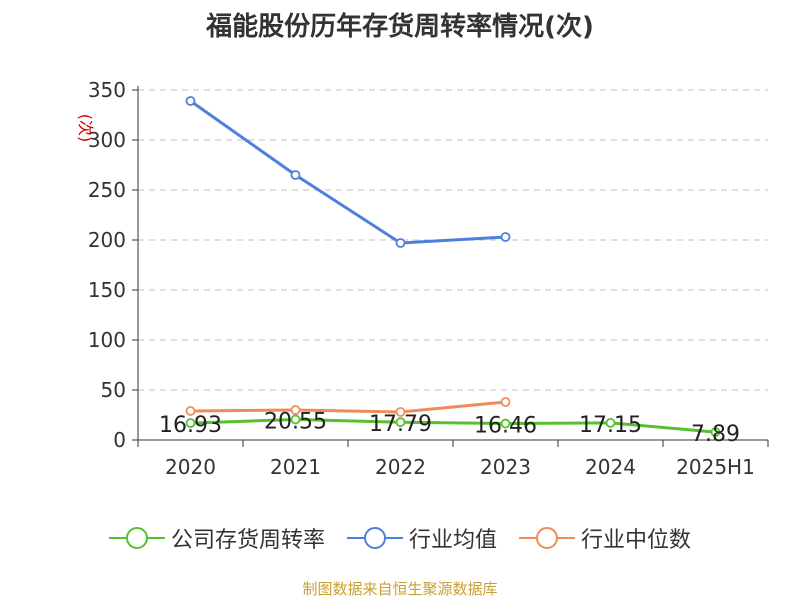 The image size is (800, 600). I want to click on x-tick-label: 2025H1, so click(715, 467).